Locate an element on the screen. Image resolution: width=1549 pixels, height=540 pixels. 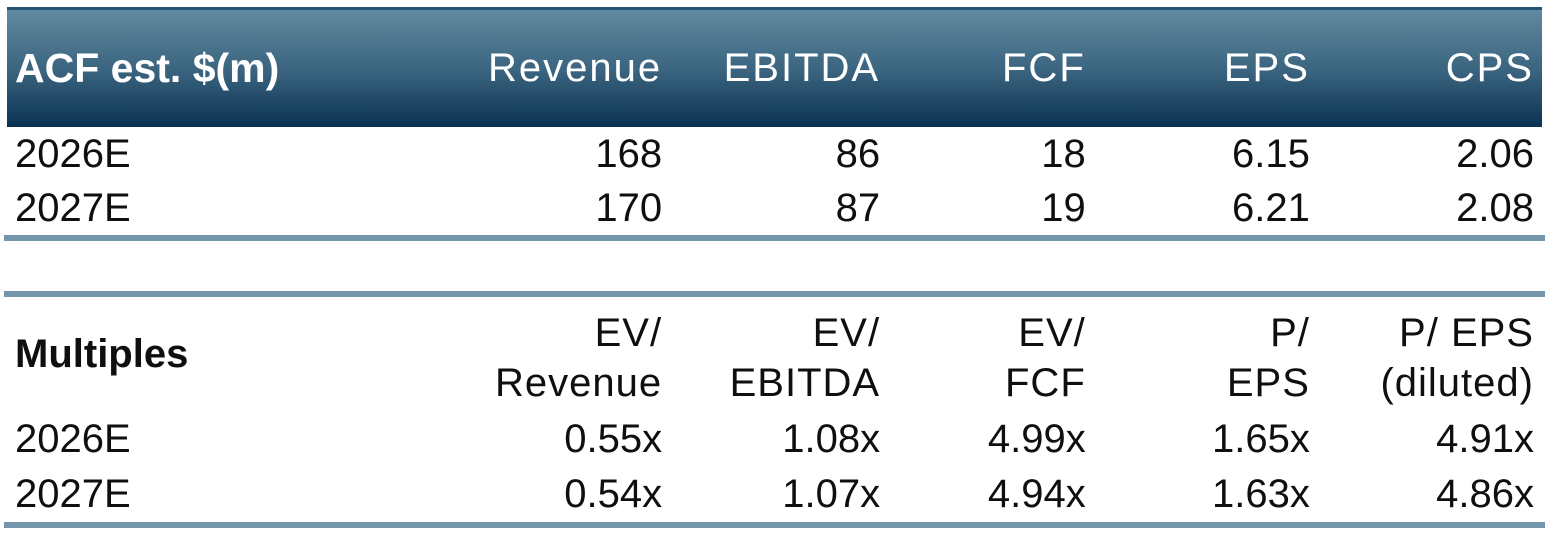
multiples-table-title: Multiples is located at coordinates (102, 354).